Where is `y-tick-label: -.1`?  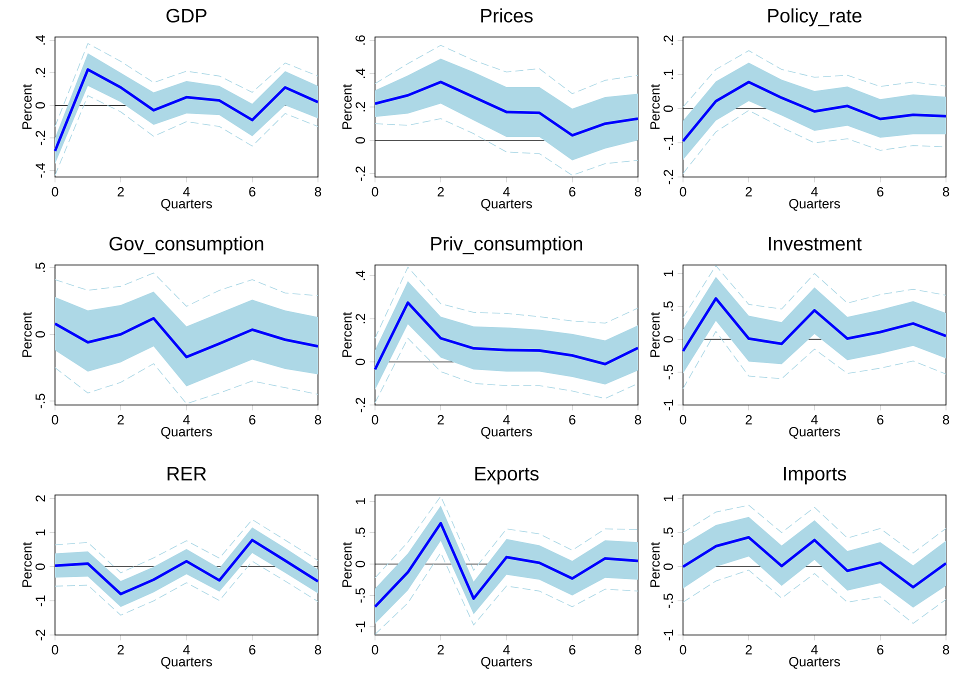 y-tick-label: -.1 is located at coordinates (668, 143).